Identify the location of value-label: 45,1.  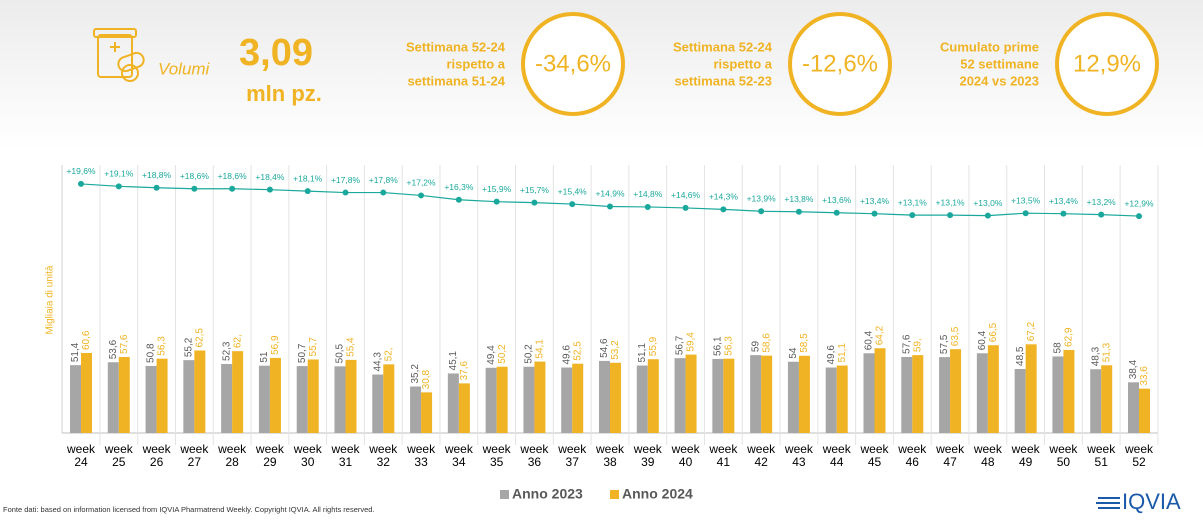
(453, 361).